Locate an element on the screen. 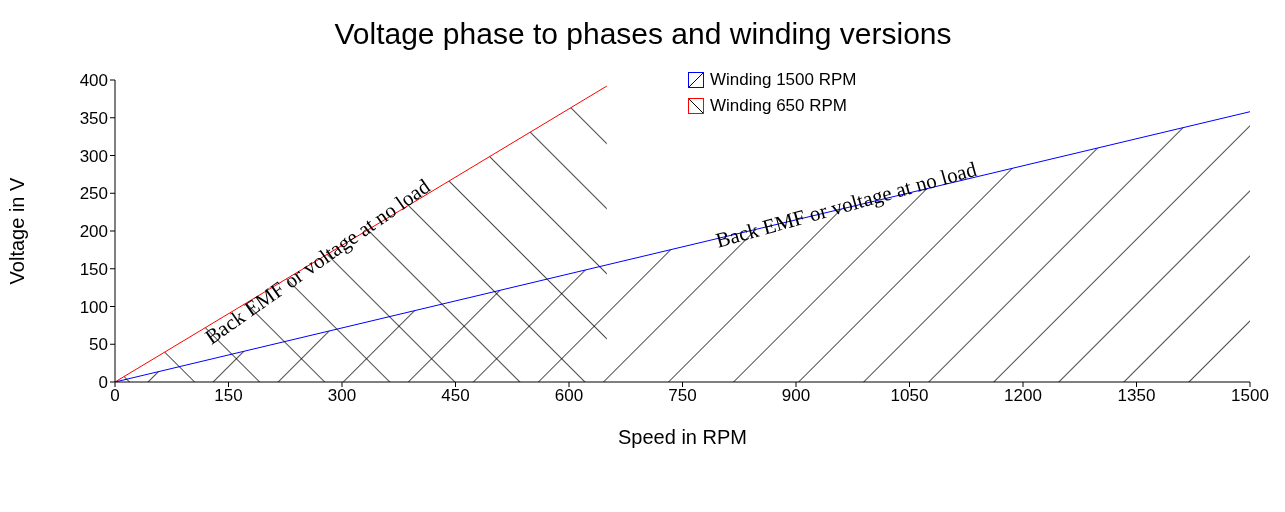 The width and height of the screenshot is (1285, 512). y-tick-label: 300 is located at coordinates (93, 156).